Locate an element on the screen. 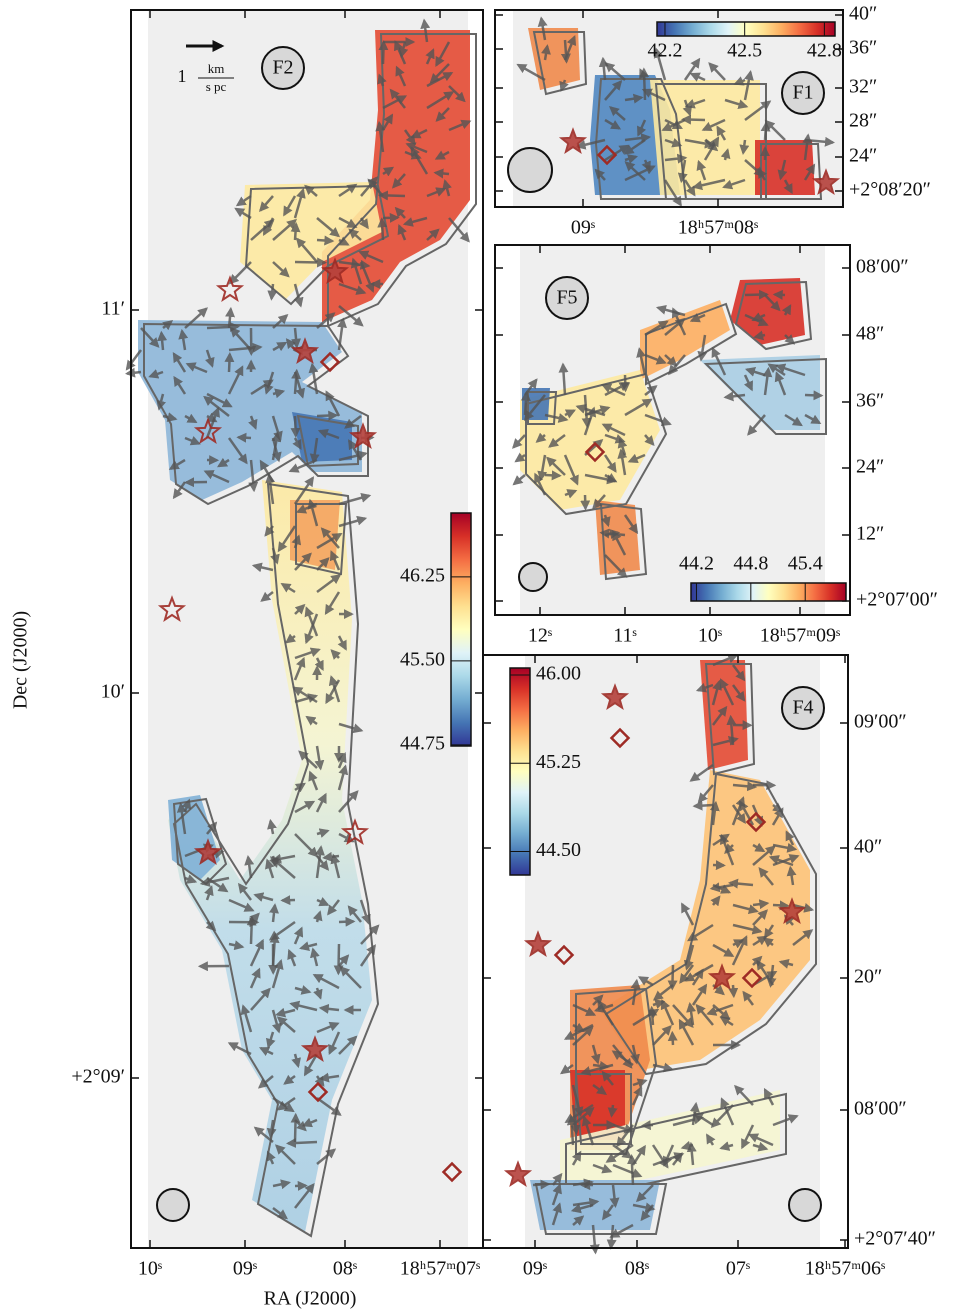 Image resolution: width=977 pixels, height=1315 pixels. colorbar-tick-label: 42.2 is located at coordinates (664, 51).